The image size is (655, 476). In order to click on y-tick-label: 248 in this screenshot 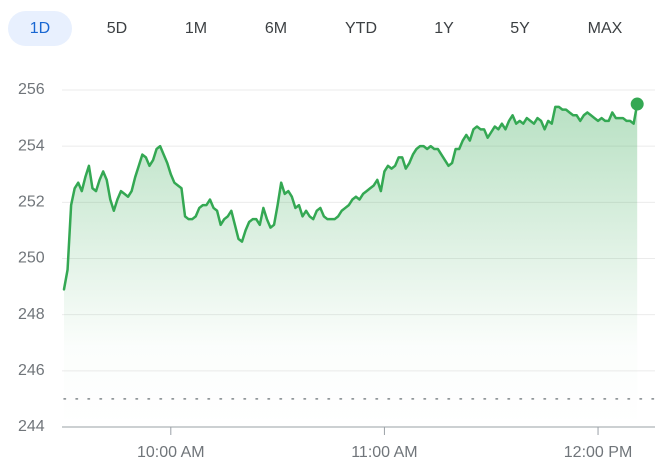, I will do `click(31, 314)`.